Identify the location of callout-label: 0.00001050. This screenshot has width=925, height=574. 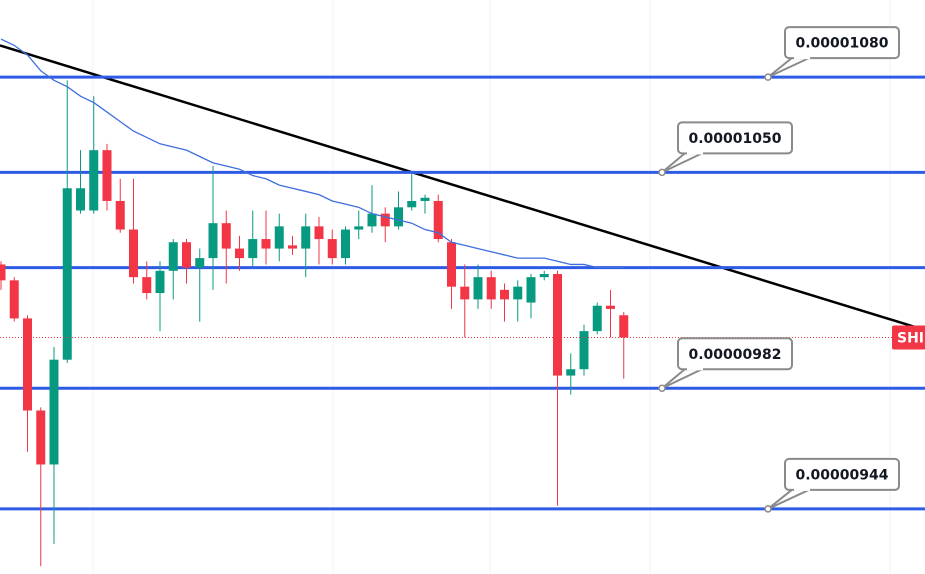
(735, 139).